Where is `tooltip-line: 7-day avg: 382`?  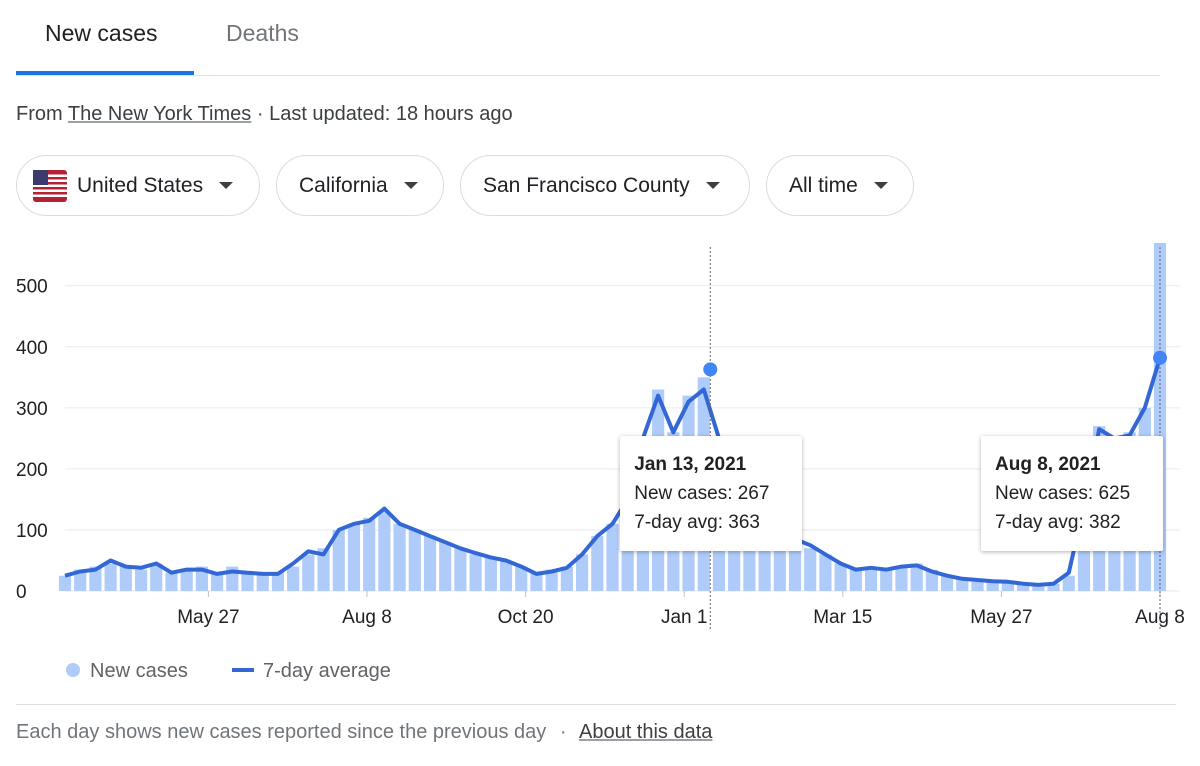 tooltip-line: 7-day avg: 382 is located at coordinates (1058, 522).